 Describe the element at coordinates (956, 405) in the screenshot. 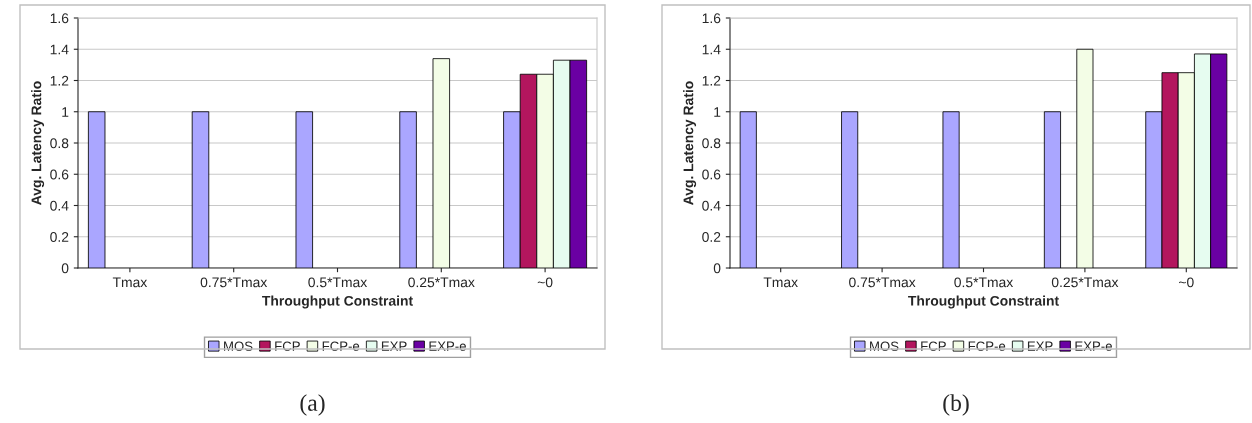

I see `text: (b)` at that location.